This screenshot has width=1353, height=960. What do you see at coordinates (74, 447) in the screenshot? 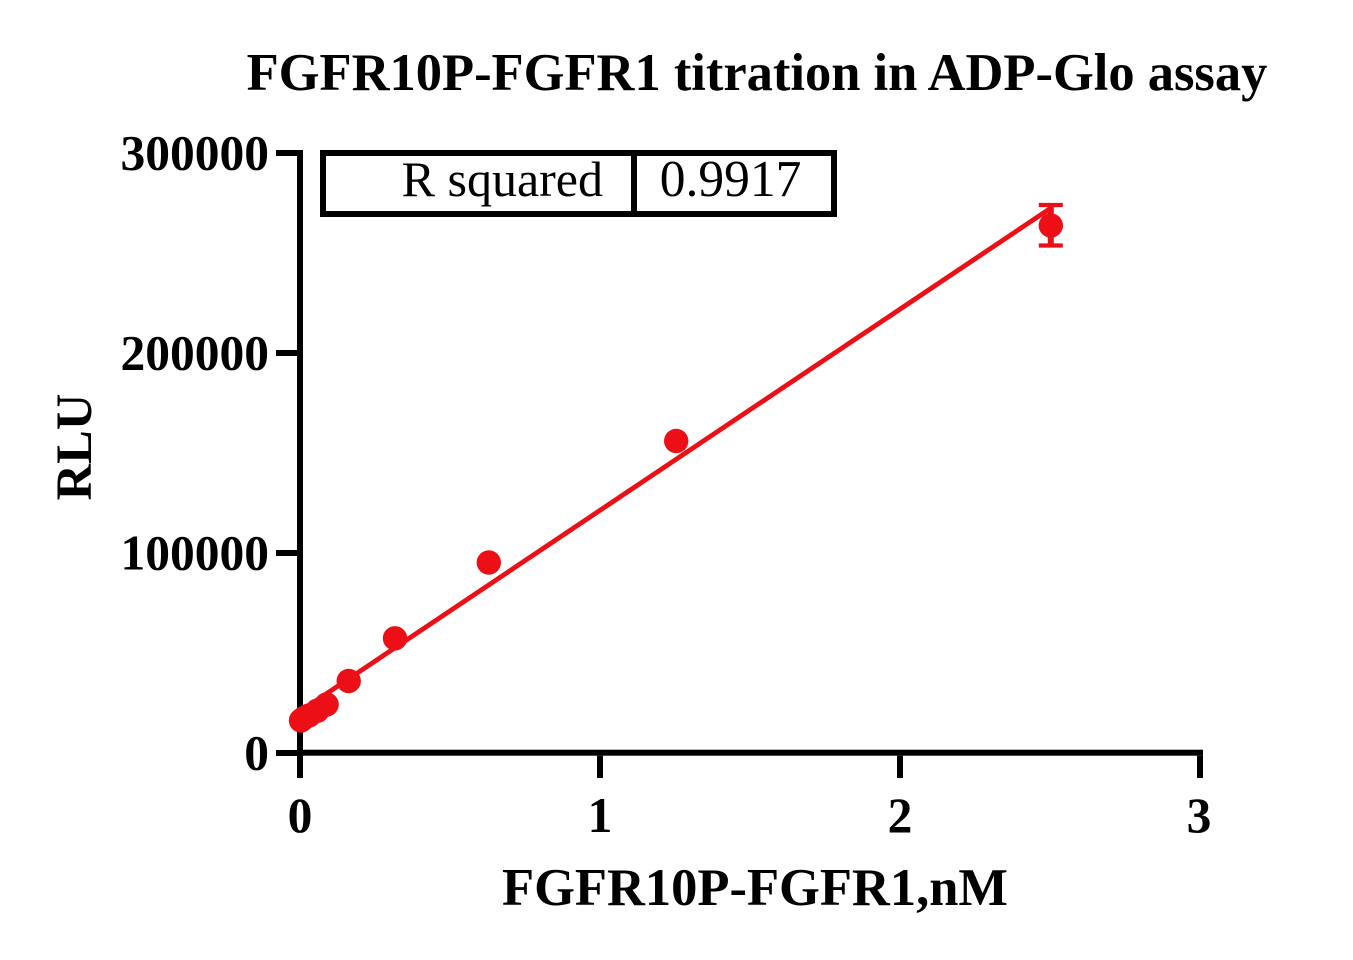
I see `svg-text: RLU` at bounding box center [74, 447].